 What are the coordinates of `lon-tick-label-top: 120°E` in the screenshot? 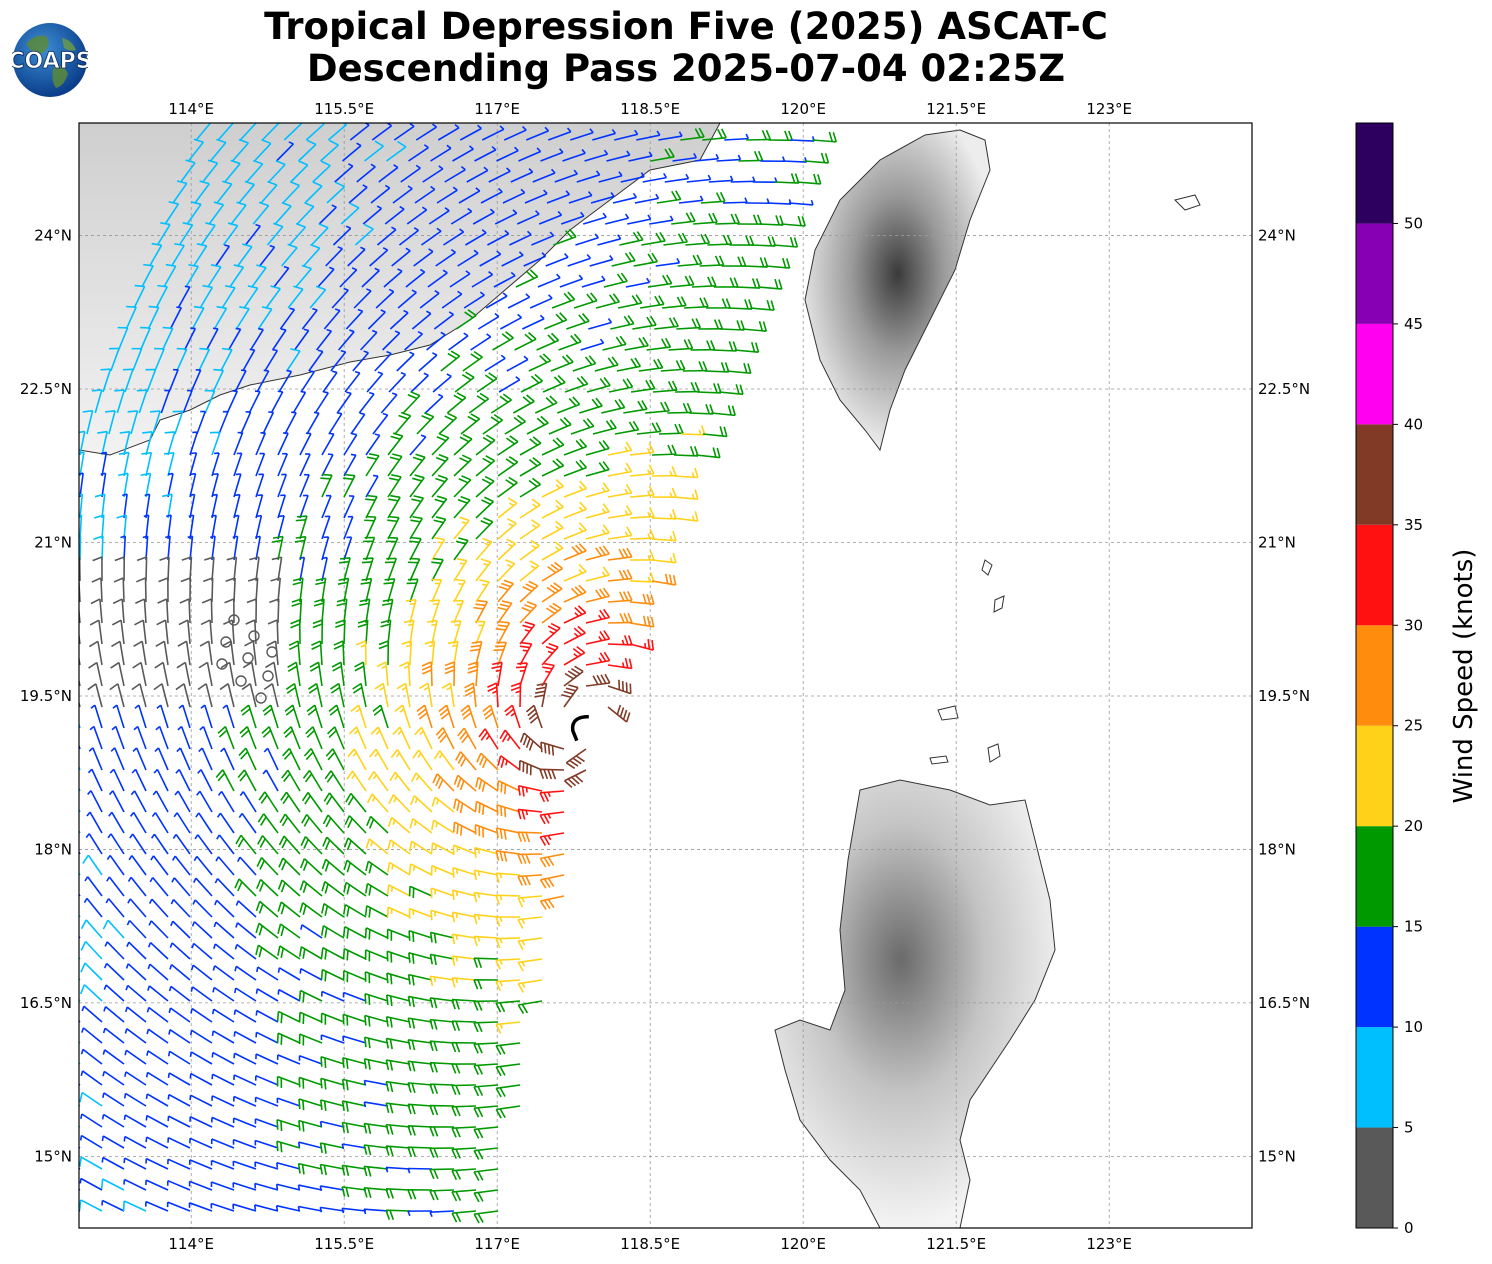 It's located at (803, 109).